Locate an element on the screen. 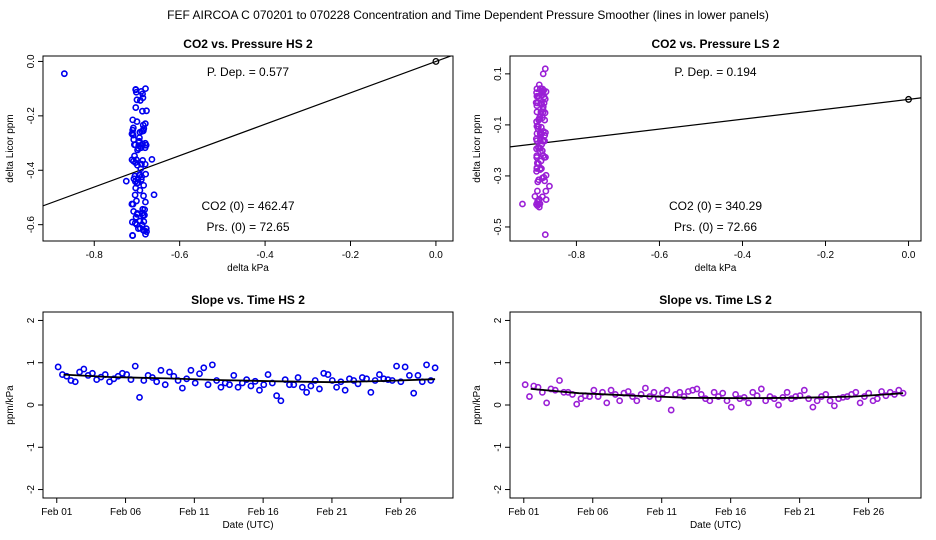  hs-time-x-tick-label: Feb 21 is located at coordinates (332, 512).